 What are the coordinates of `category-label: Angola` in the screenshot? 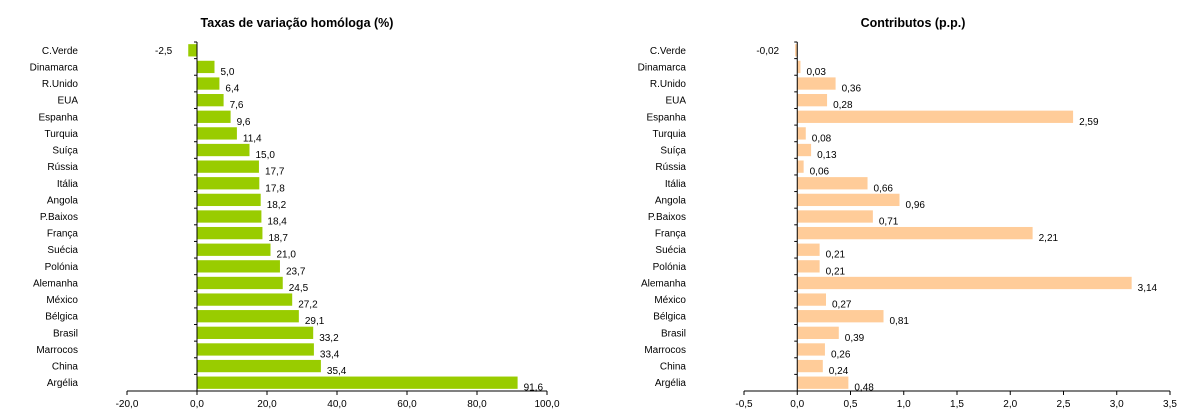 It's located at (63, 200).